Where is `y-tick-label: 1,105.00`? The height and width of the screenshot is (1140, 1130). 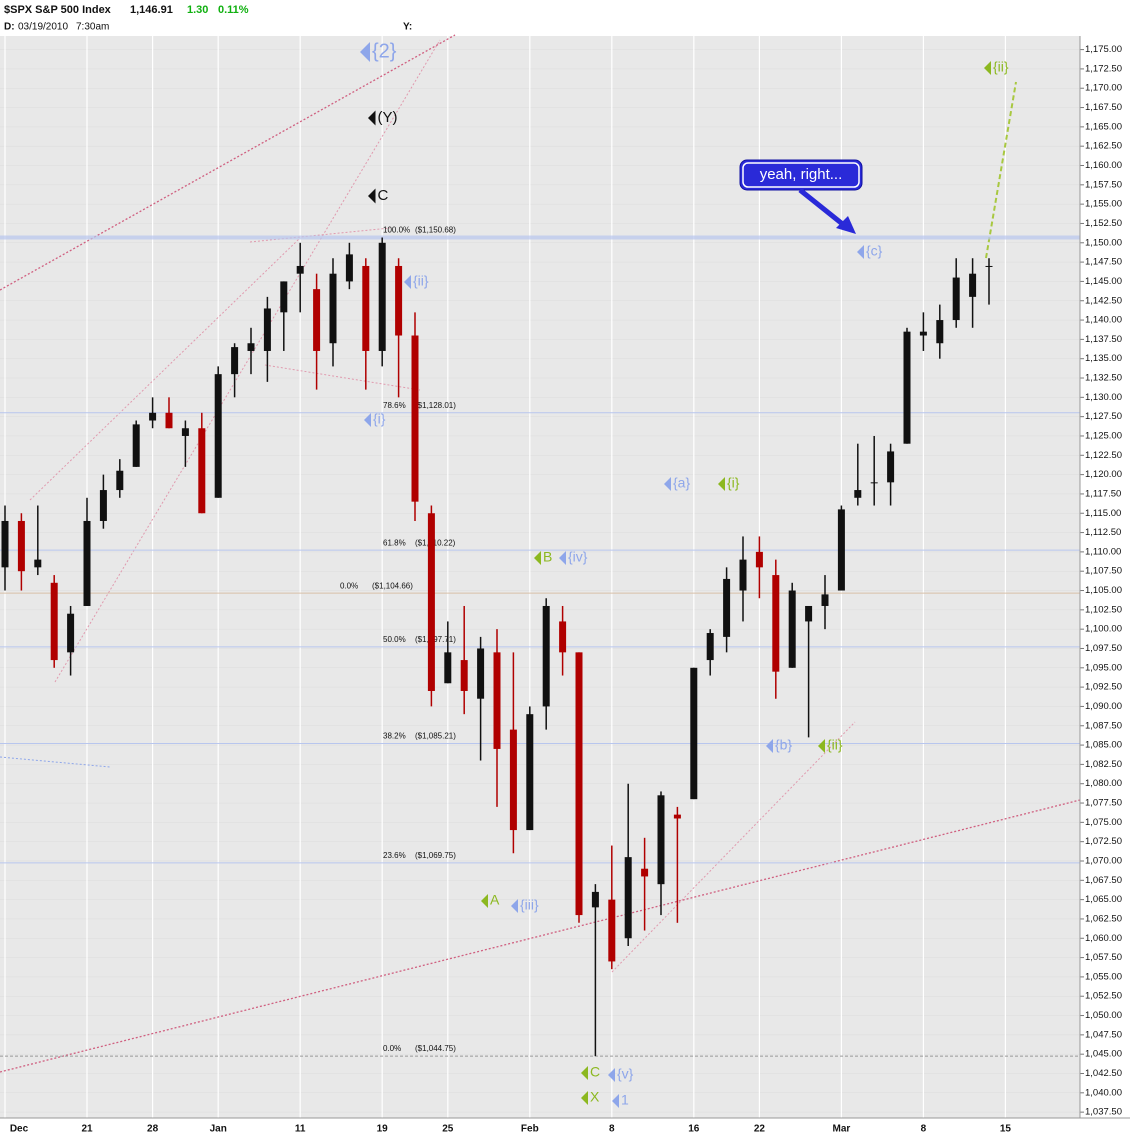
y-tick-label: 1,105.00 is located at coordinates (1103, 590).